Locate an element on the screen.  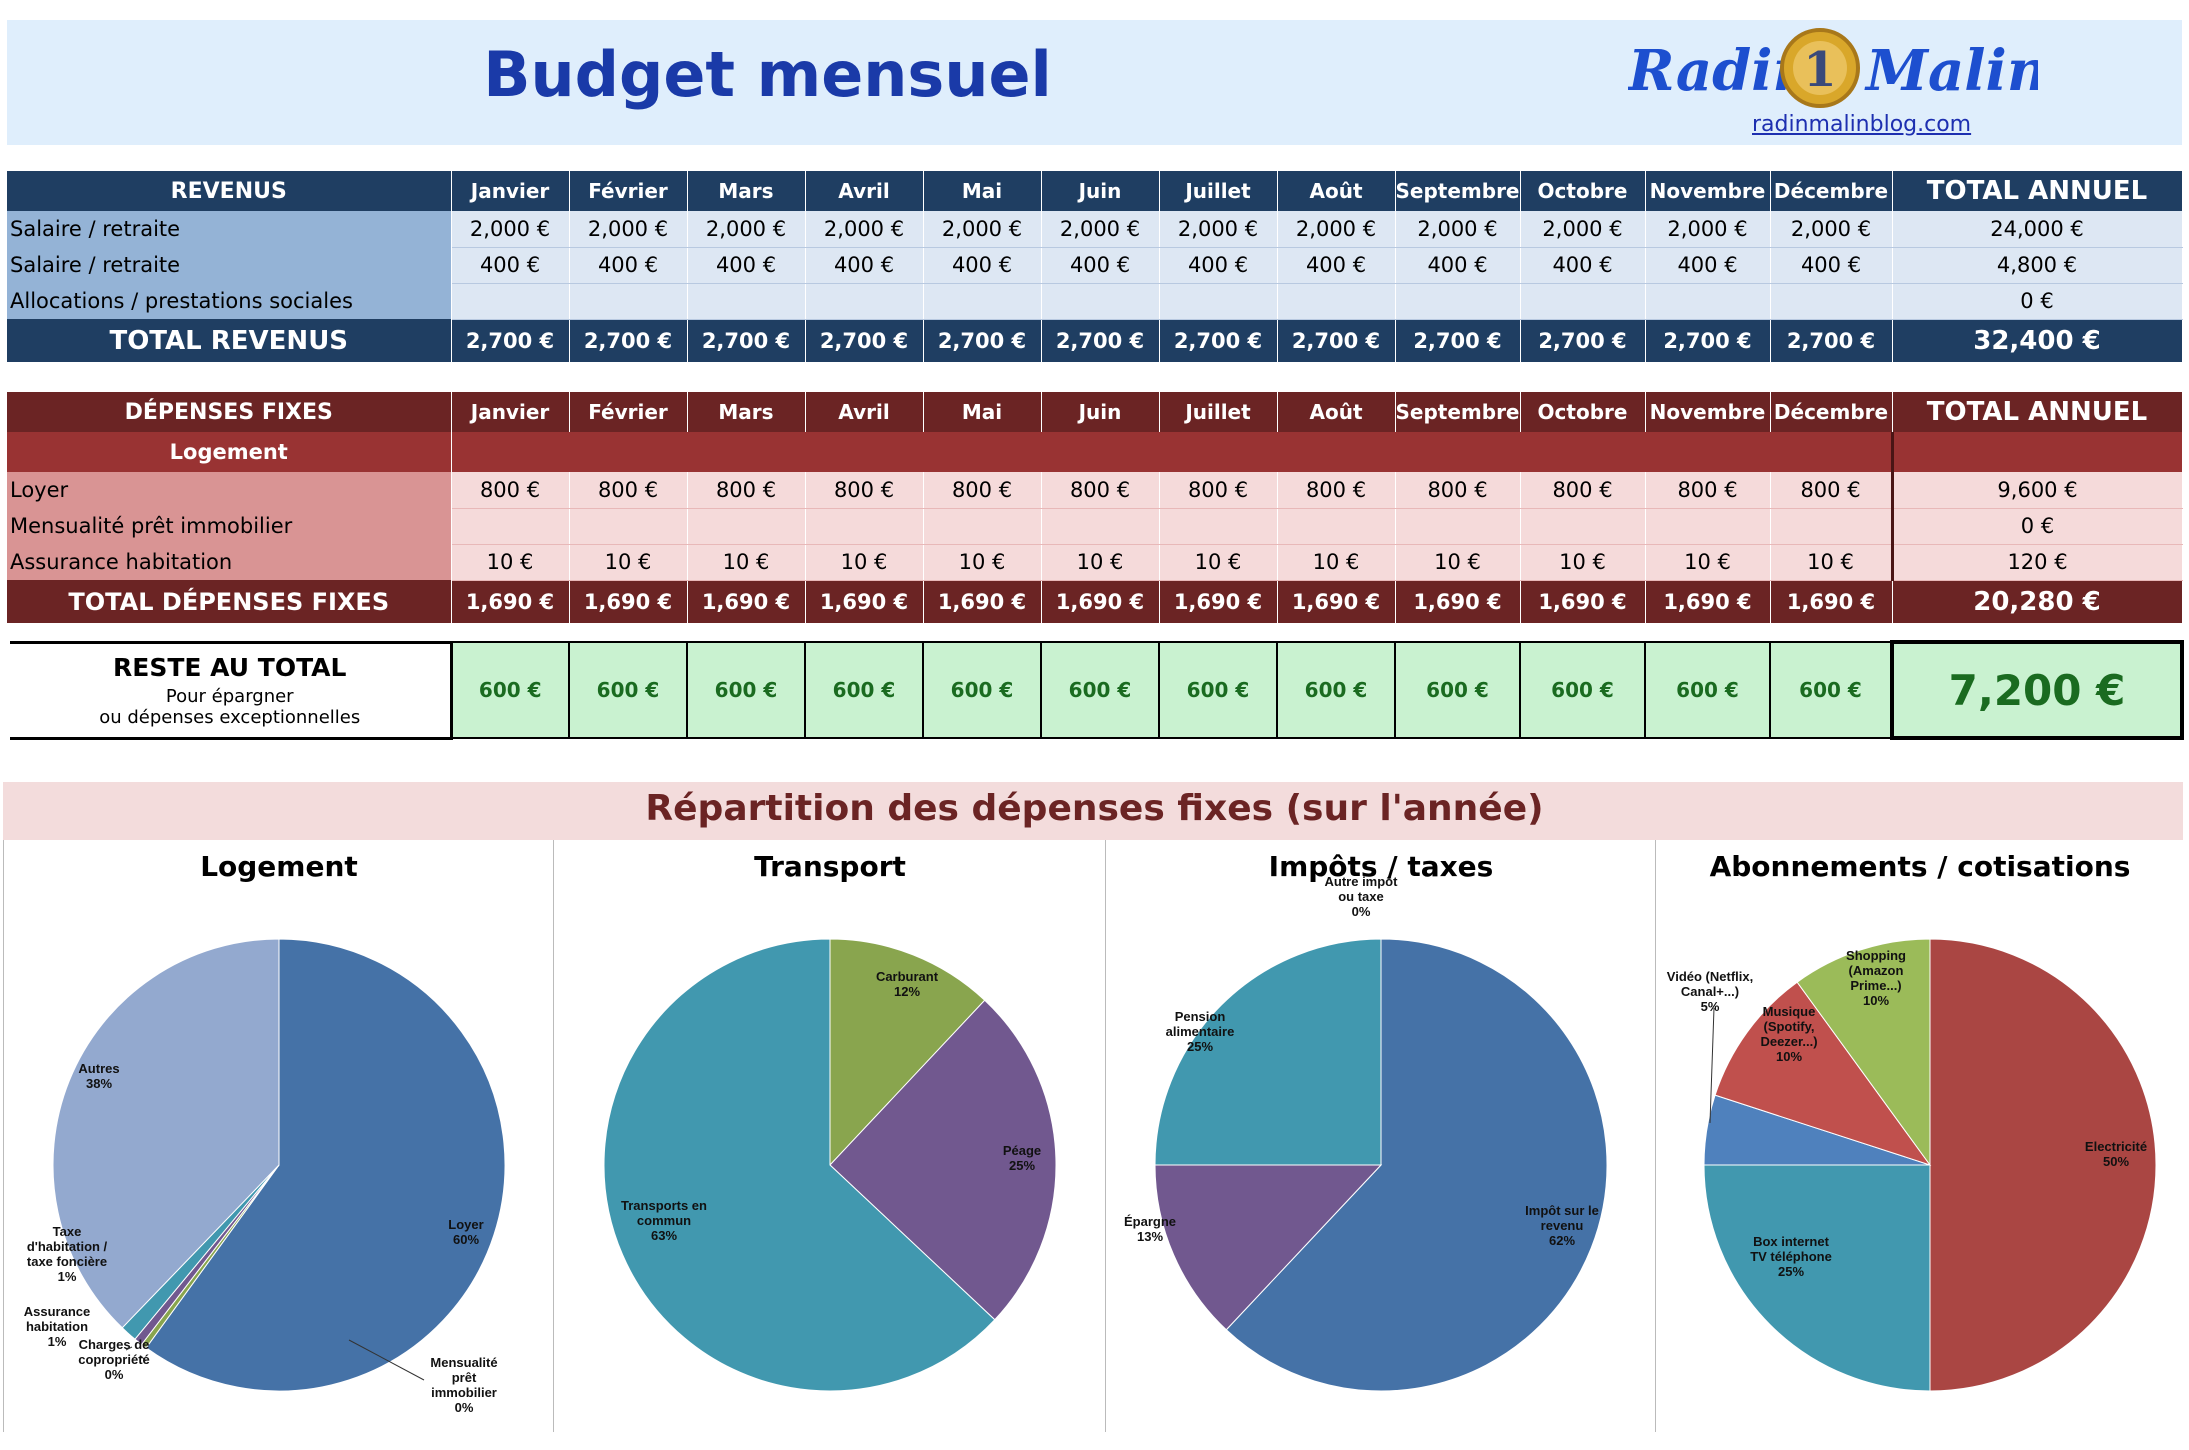
pie-slice-label: Pension alimentaire 25% is located at coordinates (1200, 1031).